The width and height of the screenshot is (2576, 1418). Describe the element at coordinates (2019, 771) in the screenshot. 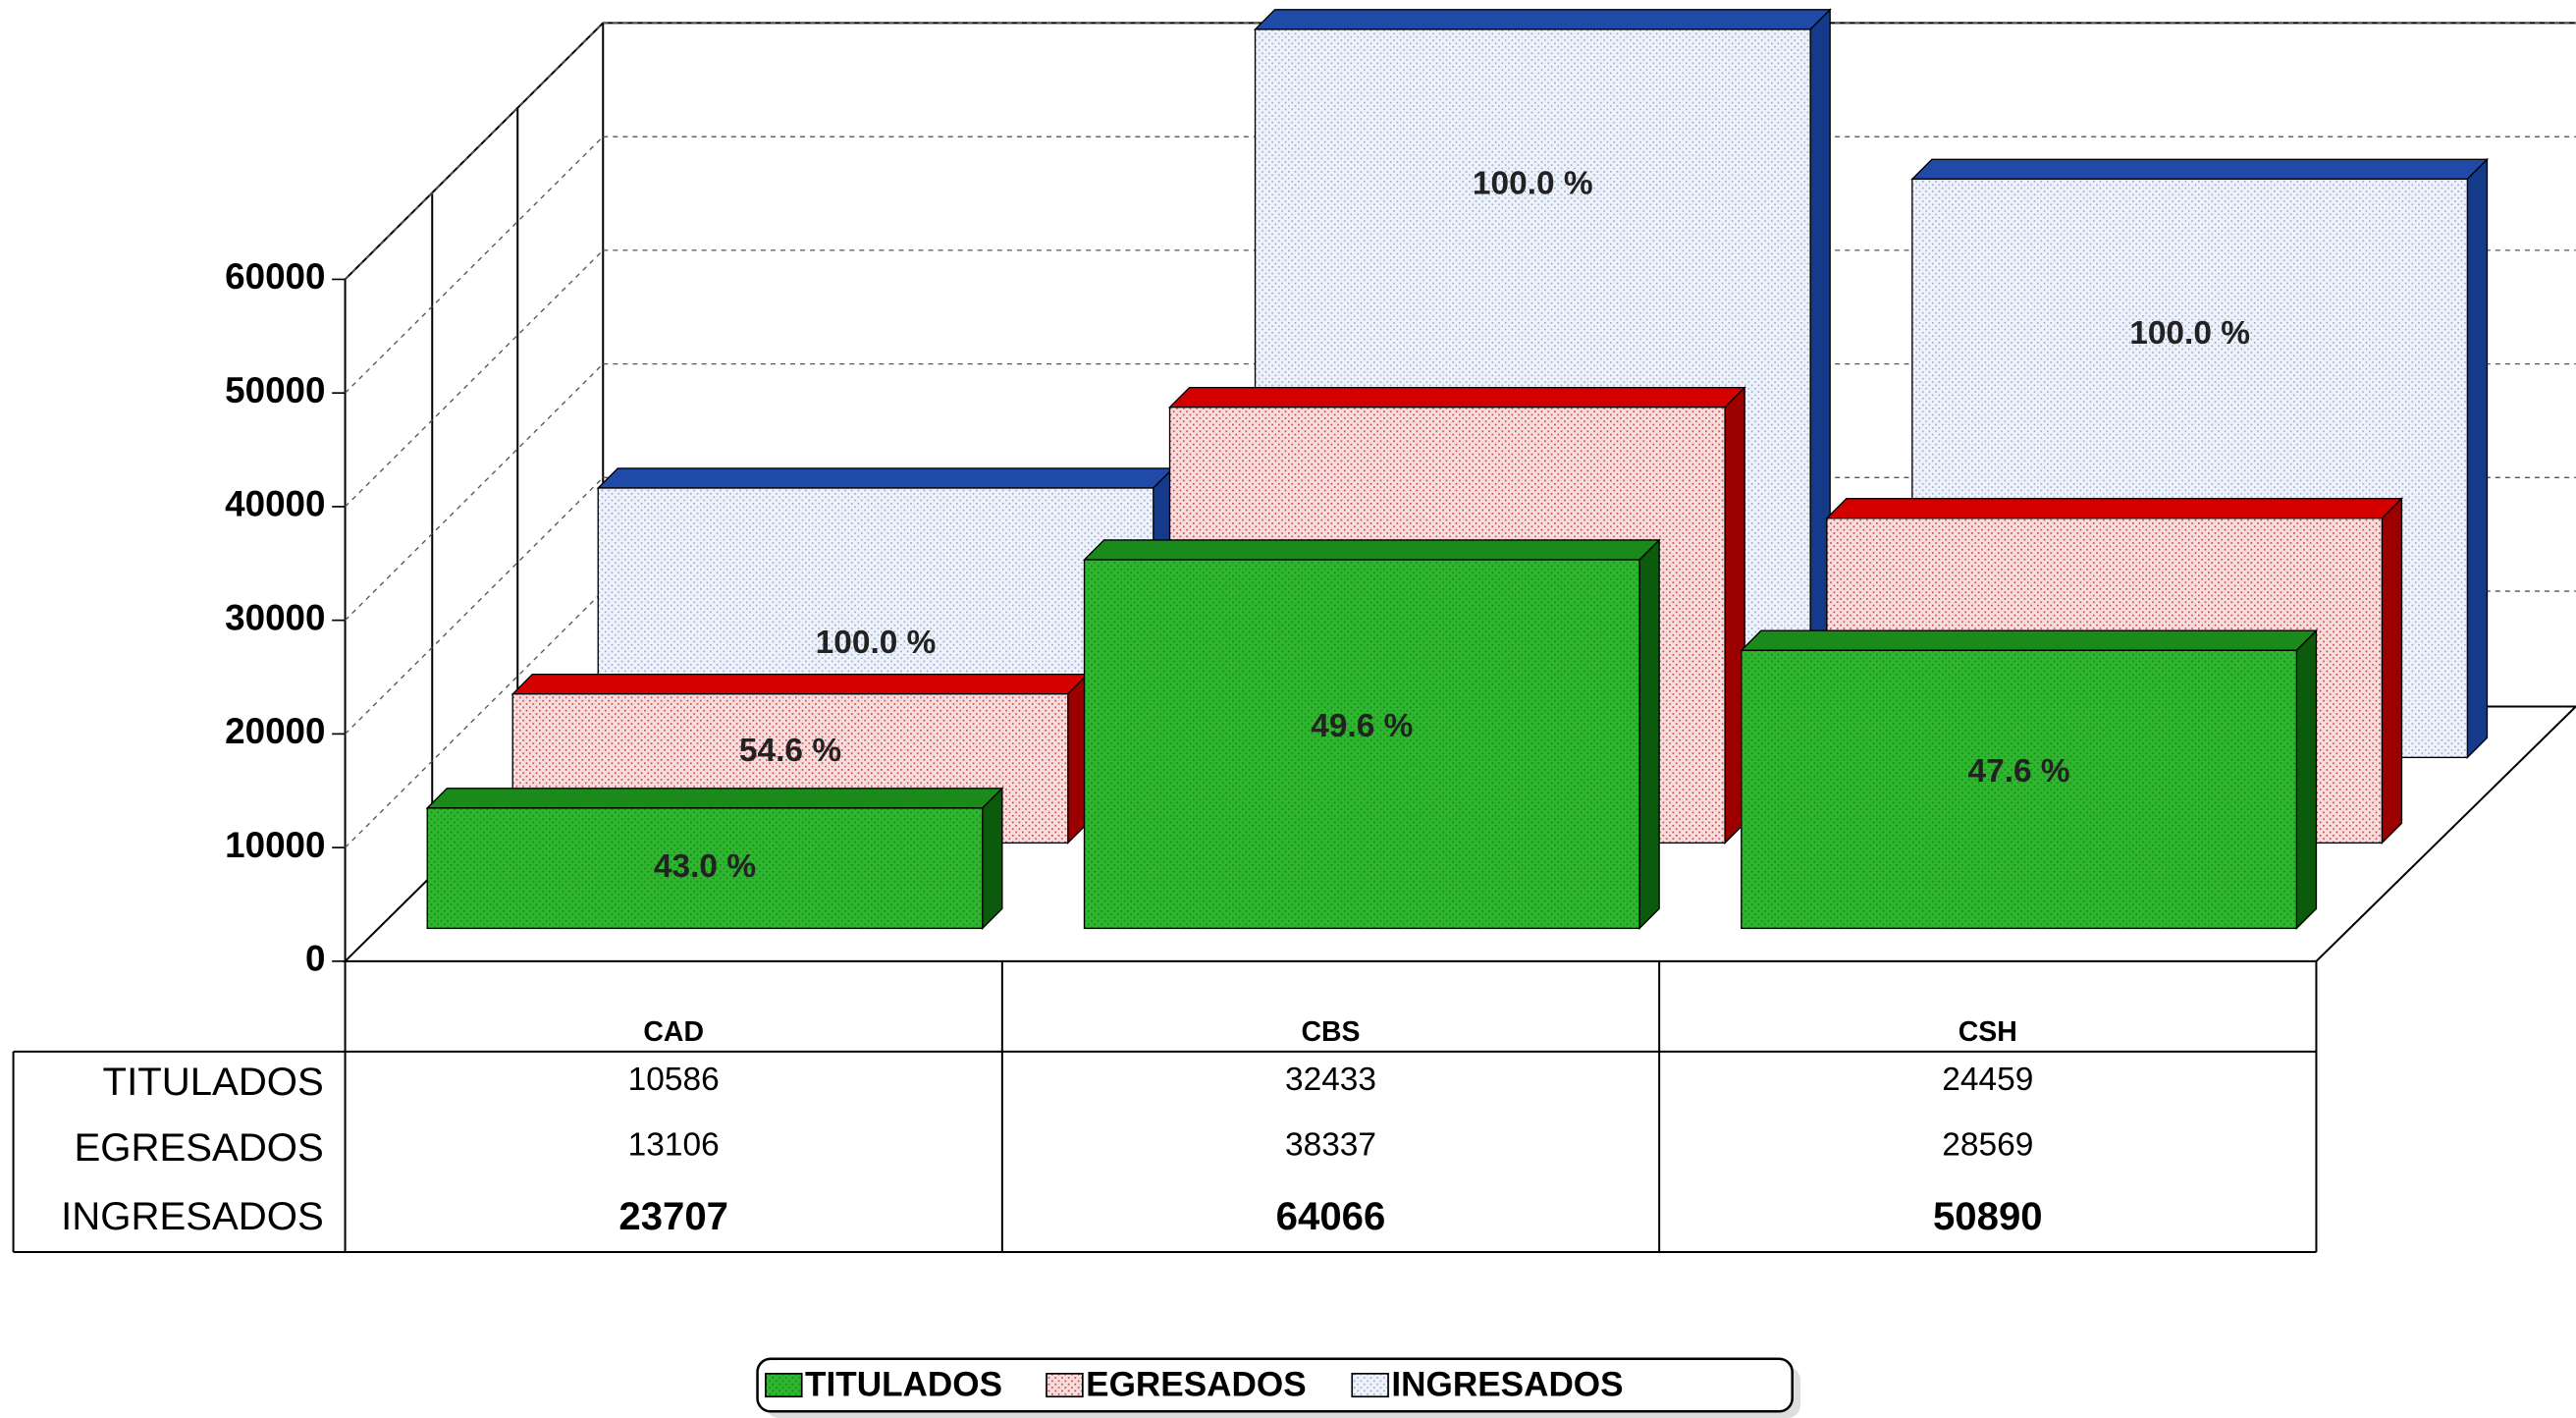

I see `value-label: 47.6 %` at that location.